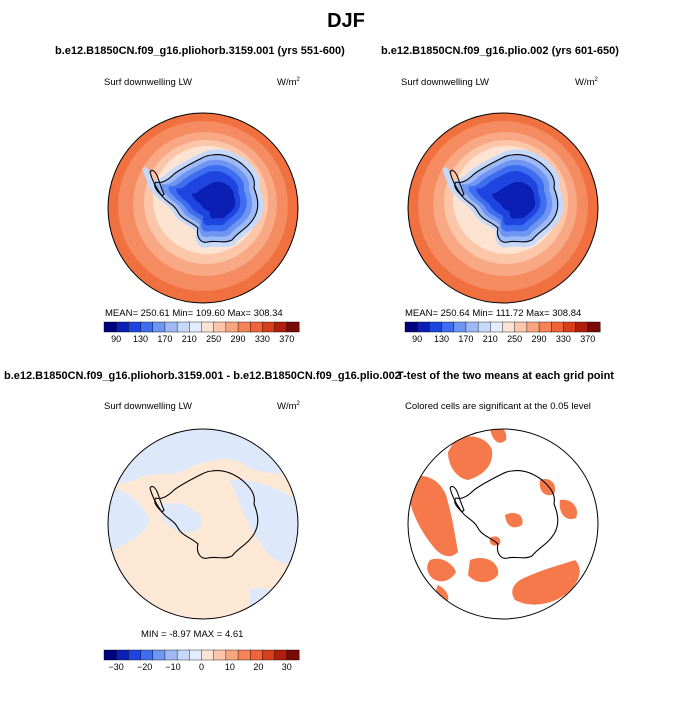  I want to click on panel-4-map, so click(503, 524).